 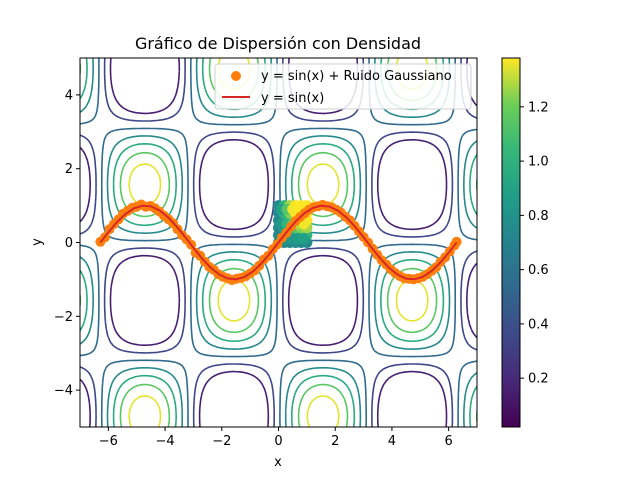 I want to click on legend: y = sin(x) + Ruido Gaussiano y = sin(x), so click(x=343, y=86).